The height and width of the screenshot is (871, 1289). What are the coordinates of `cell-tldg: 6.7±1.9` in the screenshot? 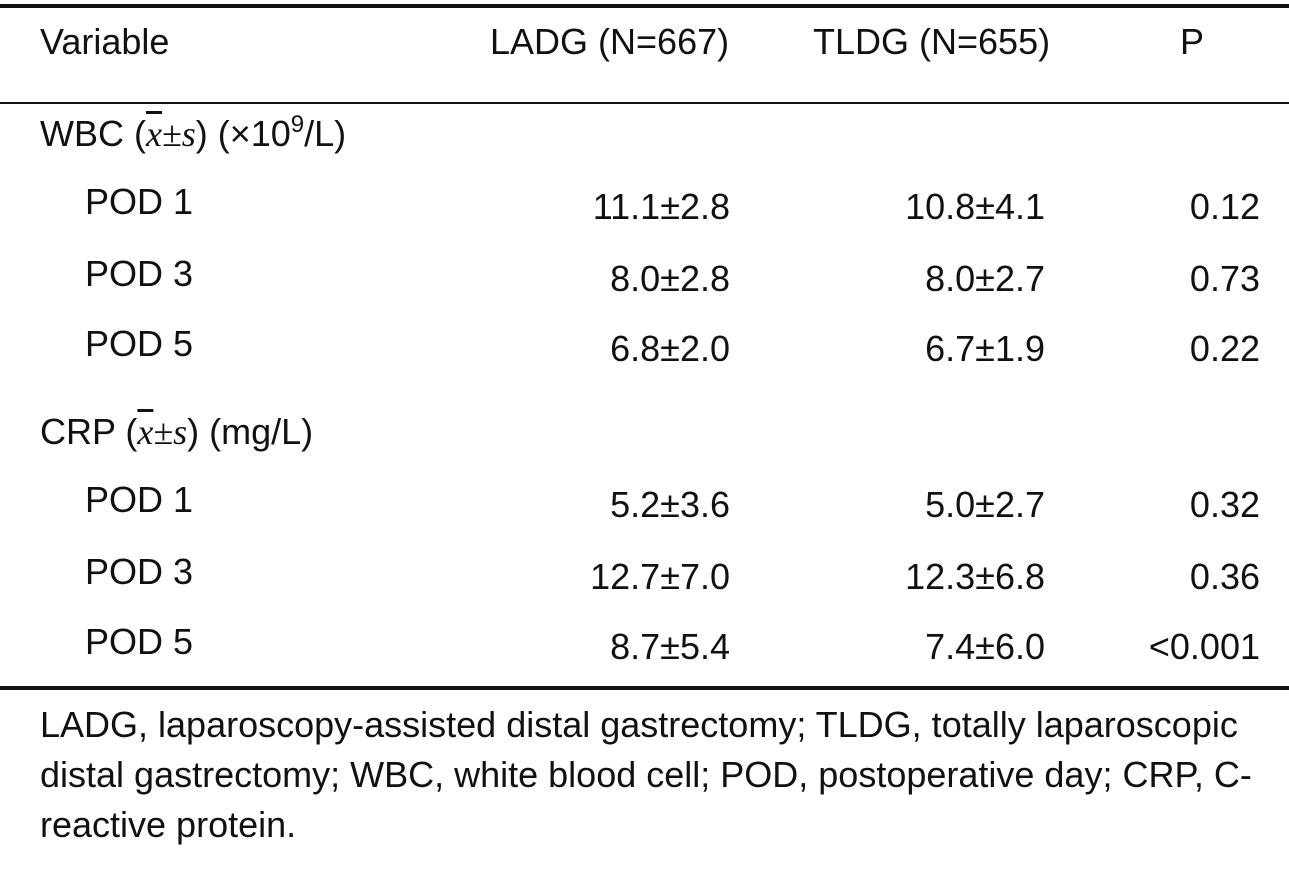 It's located at (985, 348).